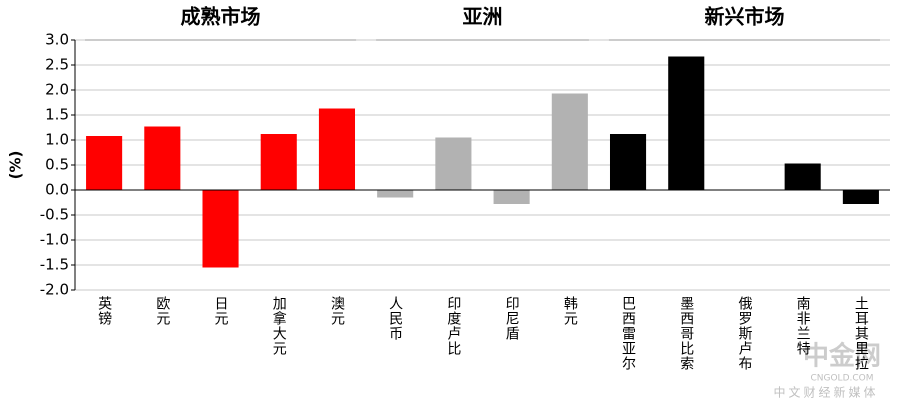  What do you see at coordinates (221, 311) in the screenshot?
I see `x-tick-label: 日元` at bounding box center [221, 311].